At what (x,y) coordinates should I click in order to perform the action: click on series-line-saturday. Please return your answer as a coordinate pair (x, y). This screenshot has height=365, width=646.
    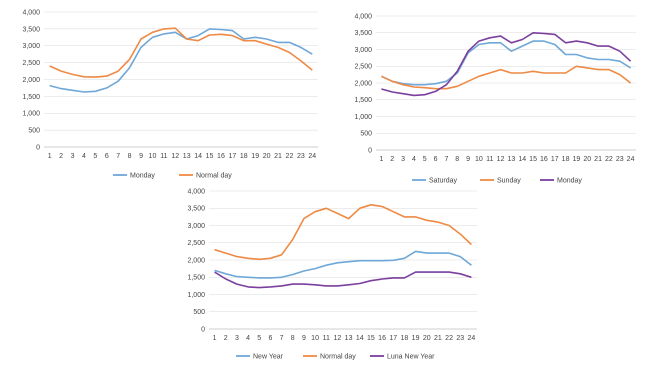
    Looking at the image, I should click on (506, 63).